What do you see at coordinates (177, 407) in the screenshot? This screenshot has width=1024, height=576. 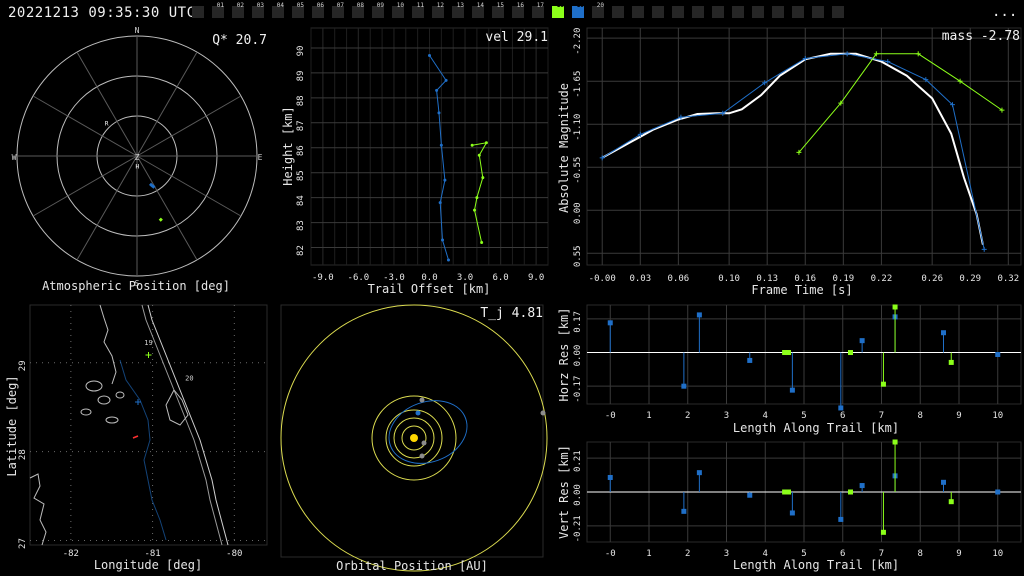 I see `coastline` at bounding box center [177, 407].